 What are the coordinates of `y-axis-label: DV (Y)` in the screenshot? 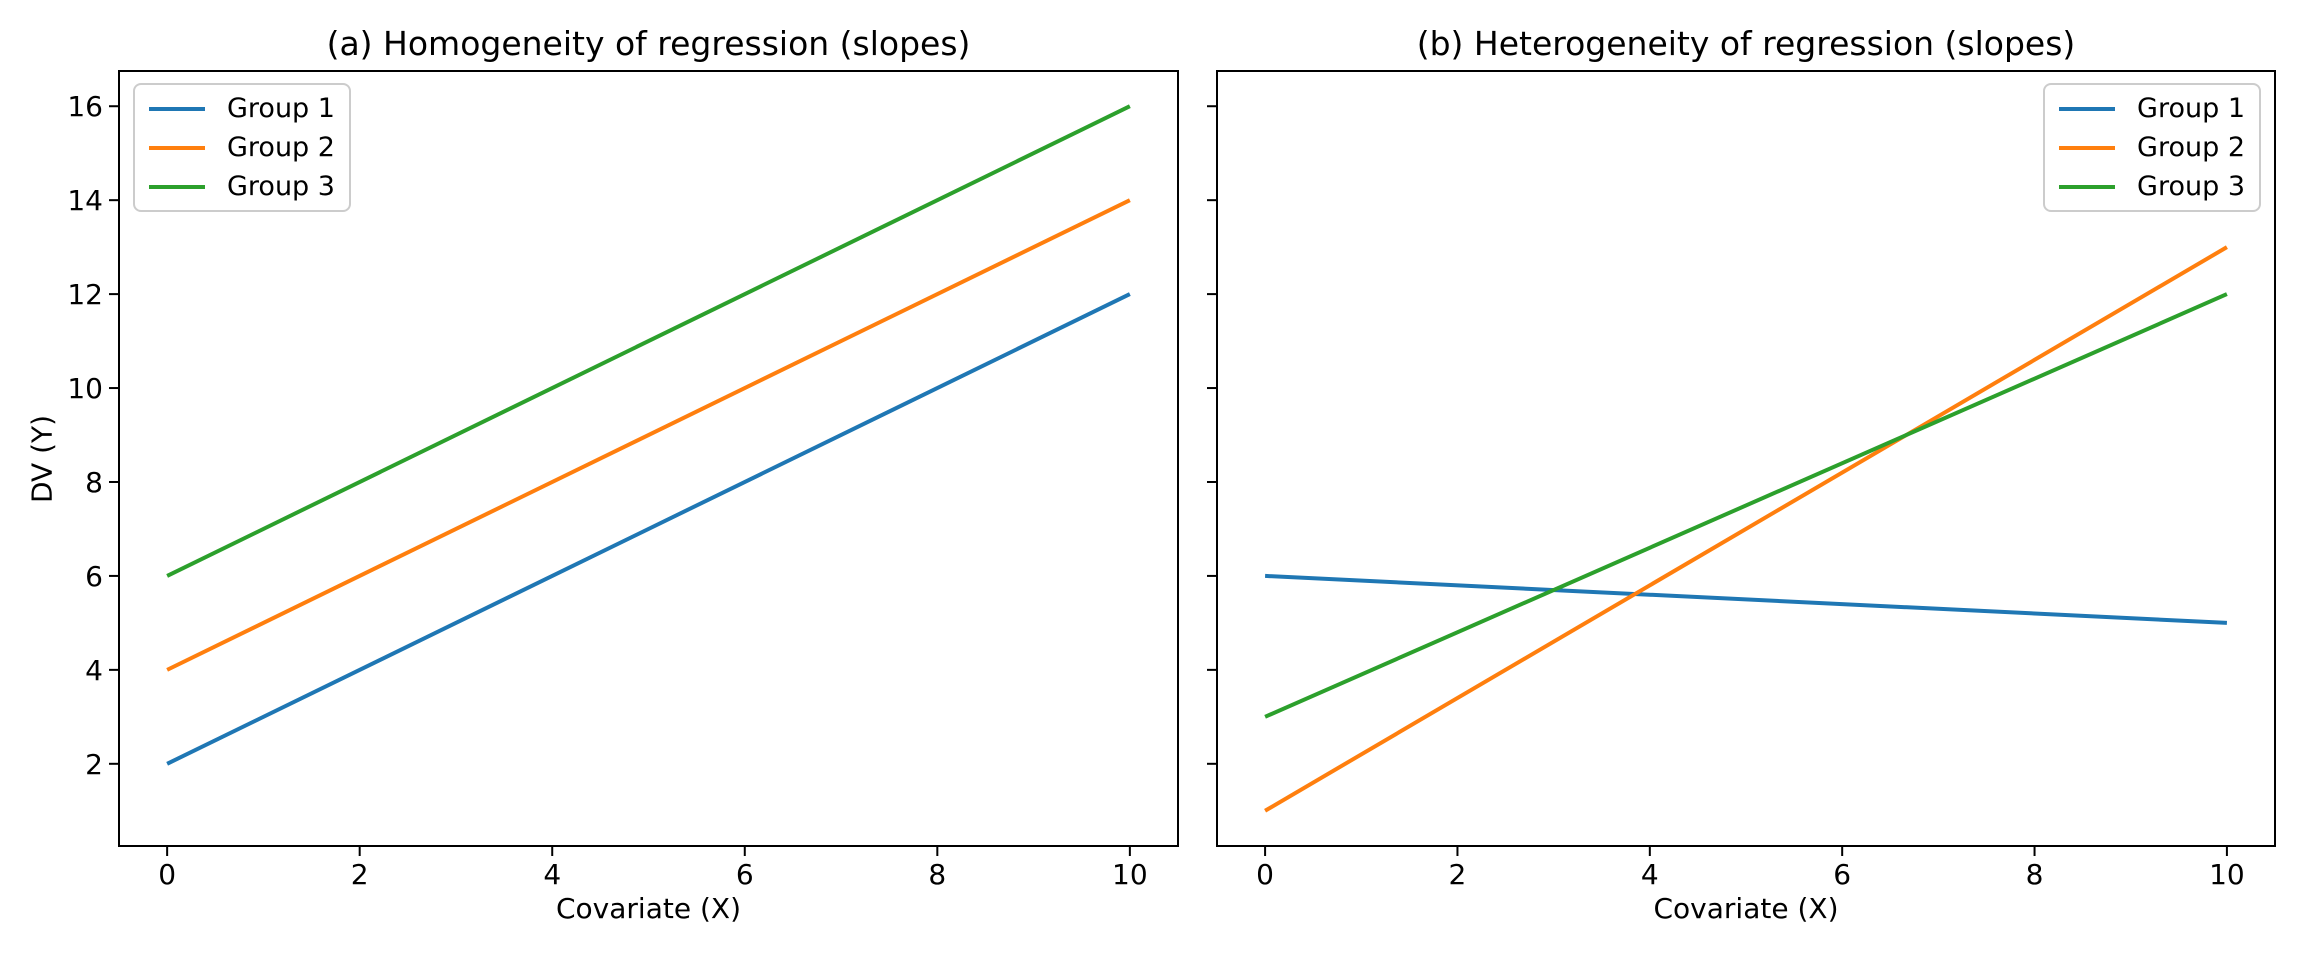 It's located at (42, 458).